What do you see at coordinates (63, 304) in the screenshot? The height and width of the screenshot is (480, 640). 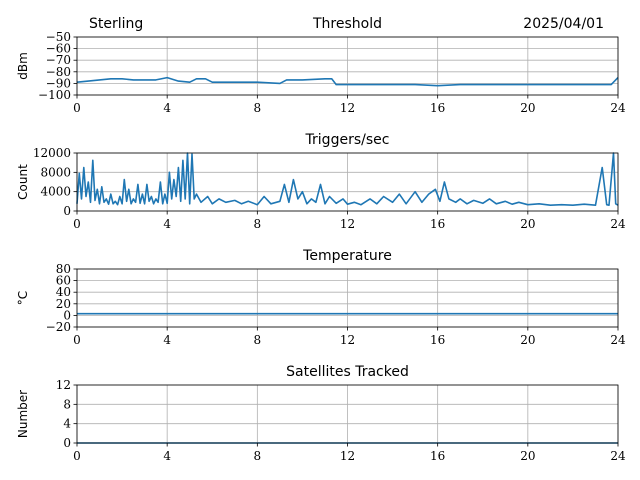 I see `y-tick-label: 20` at bounding box center [63, 304].